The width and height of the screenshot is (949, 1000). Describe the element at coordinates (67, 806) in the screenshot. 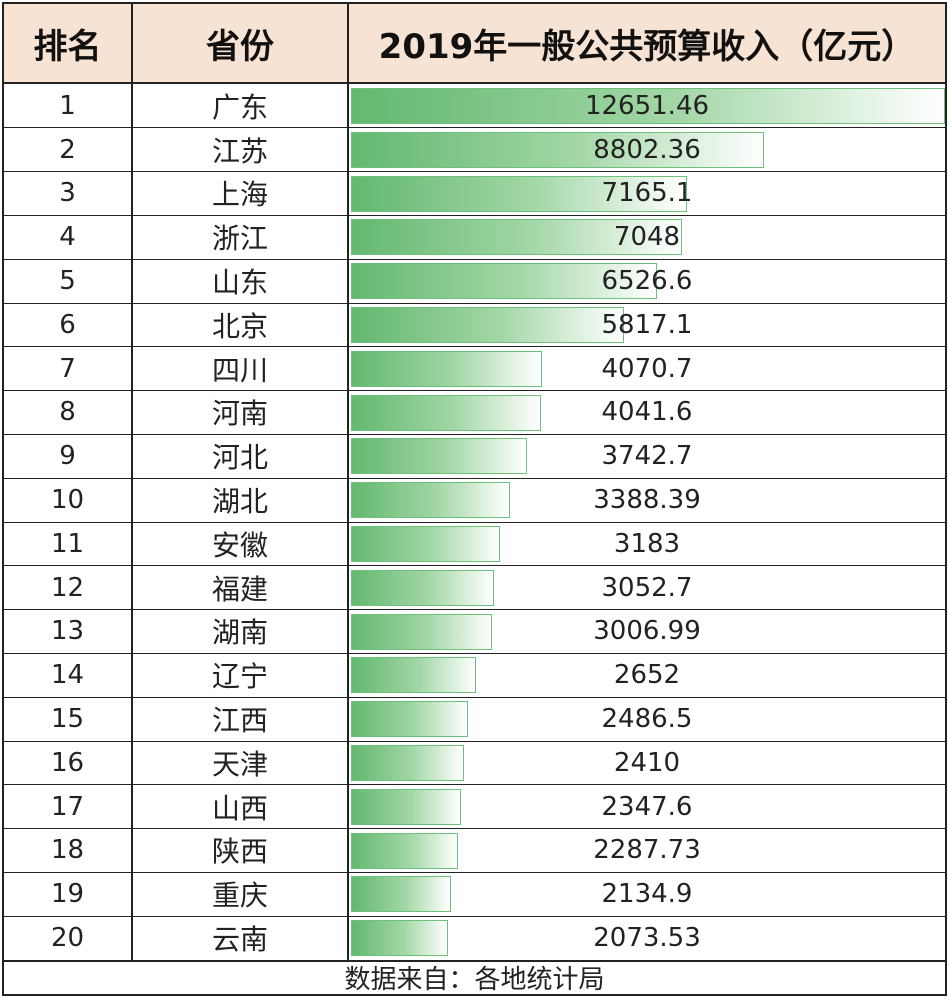

I see `rank-cell: 17` at that location.